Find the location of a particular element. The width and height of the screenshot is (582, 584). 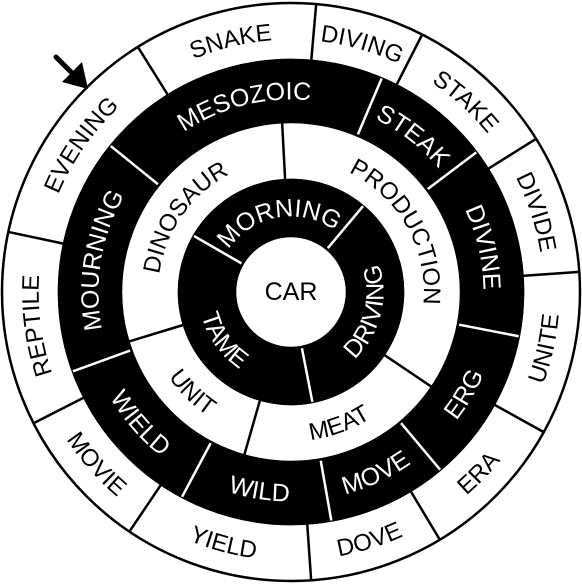

arrow-icon is located at coordinates (70, 71).